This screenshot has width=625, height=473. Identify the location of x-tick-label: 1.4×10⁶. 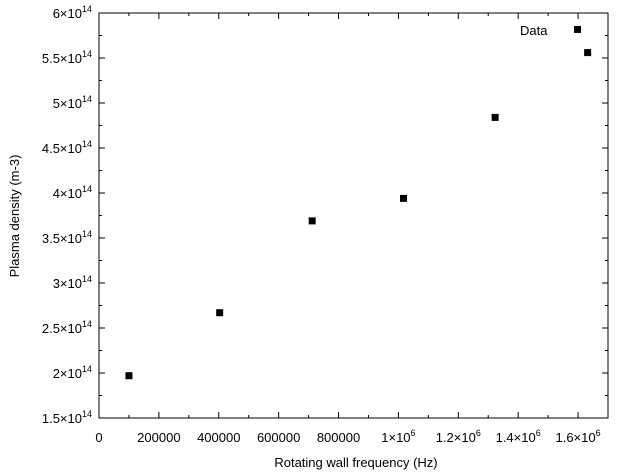
(518, 436).